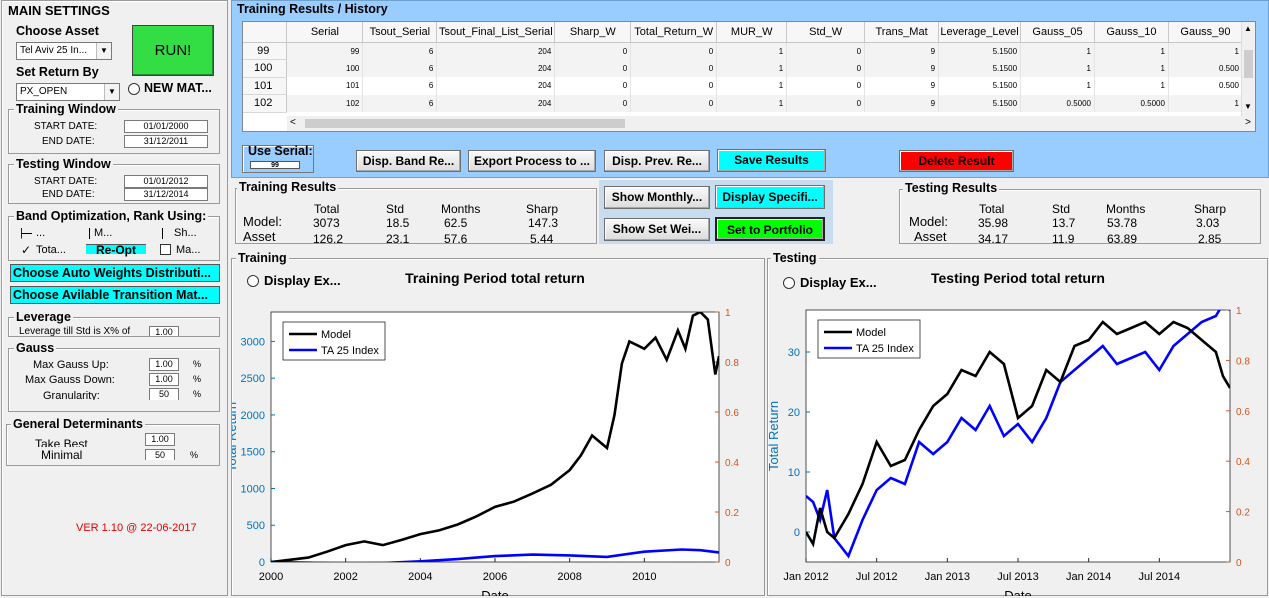 The height and width of the screenshot is (598, 1269). What do you see at coordinates (325, 51) in the screenshot?
I see `table-cell: 99` at bounding box center [325, 51].